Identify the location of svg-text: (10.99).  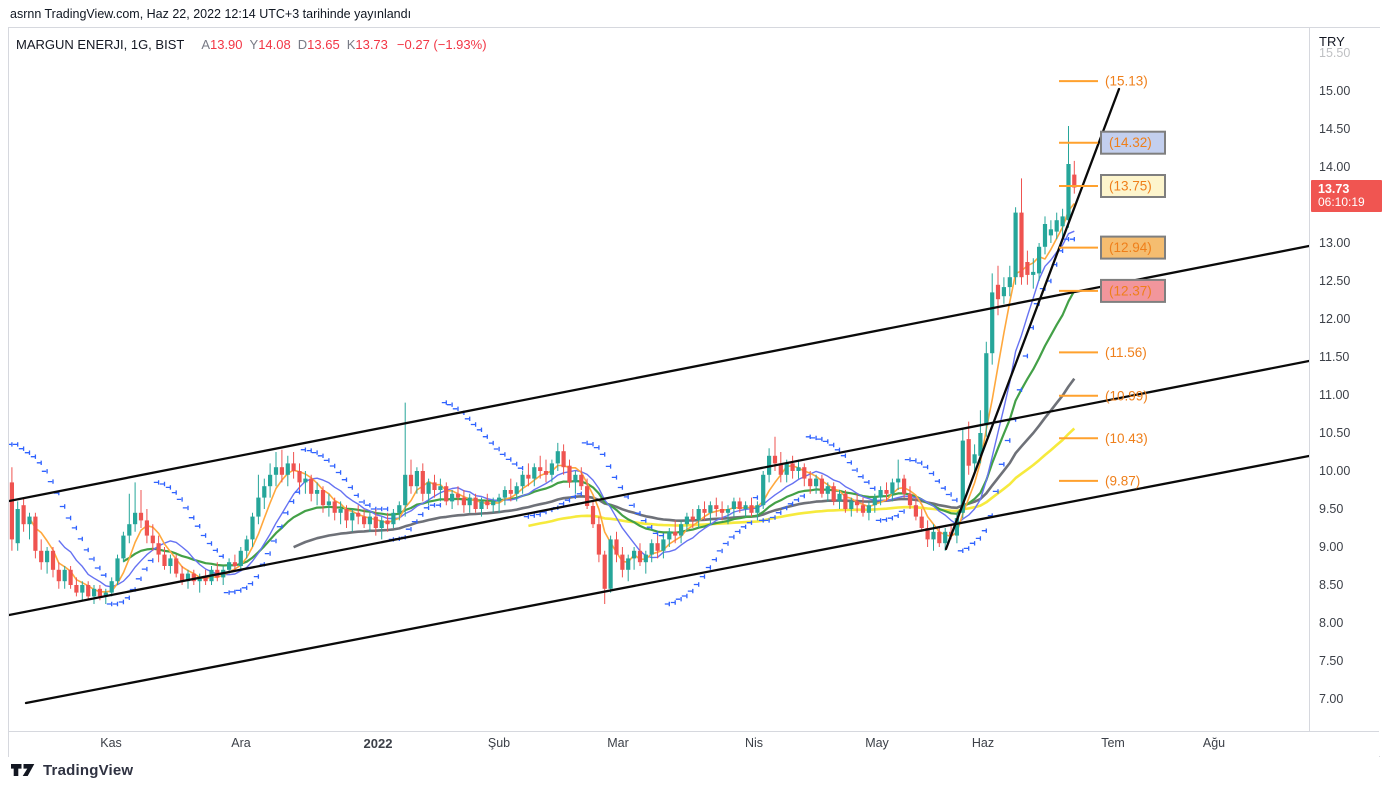
(1126, 395).